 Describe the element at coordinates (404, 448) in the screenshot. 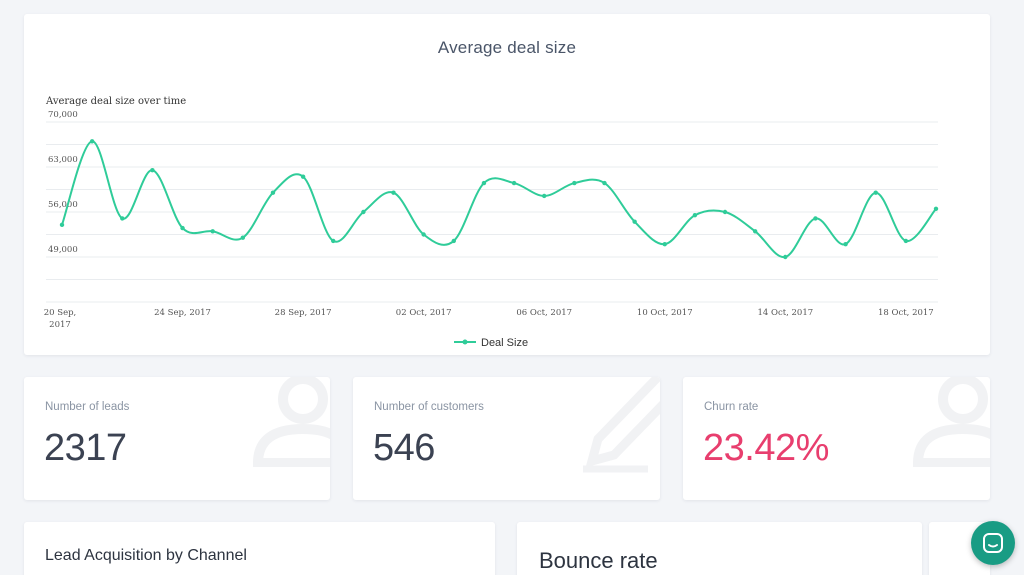

I see `customers-value: 546` at that location.